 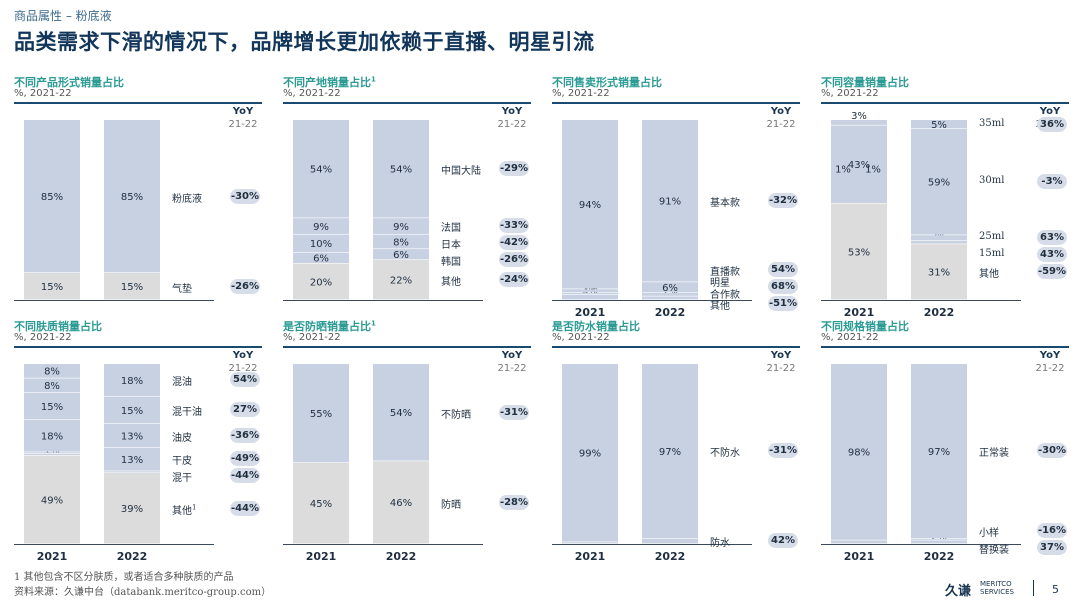 What do you see at coordinates (783, 303) in the screenshot?
I see `yoy-badge: -51%` at bounding box center [783, 303].